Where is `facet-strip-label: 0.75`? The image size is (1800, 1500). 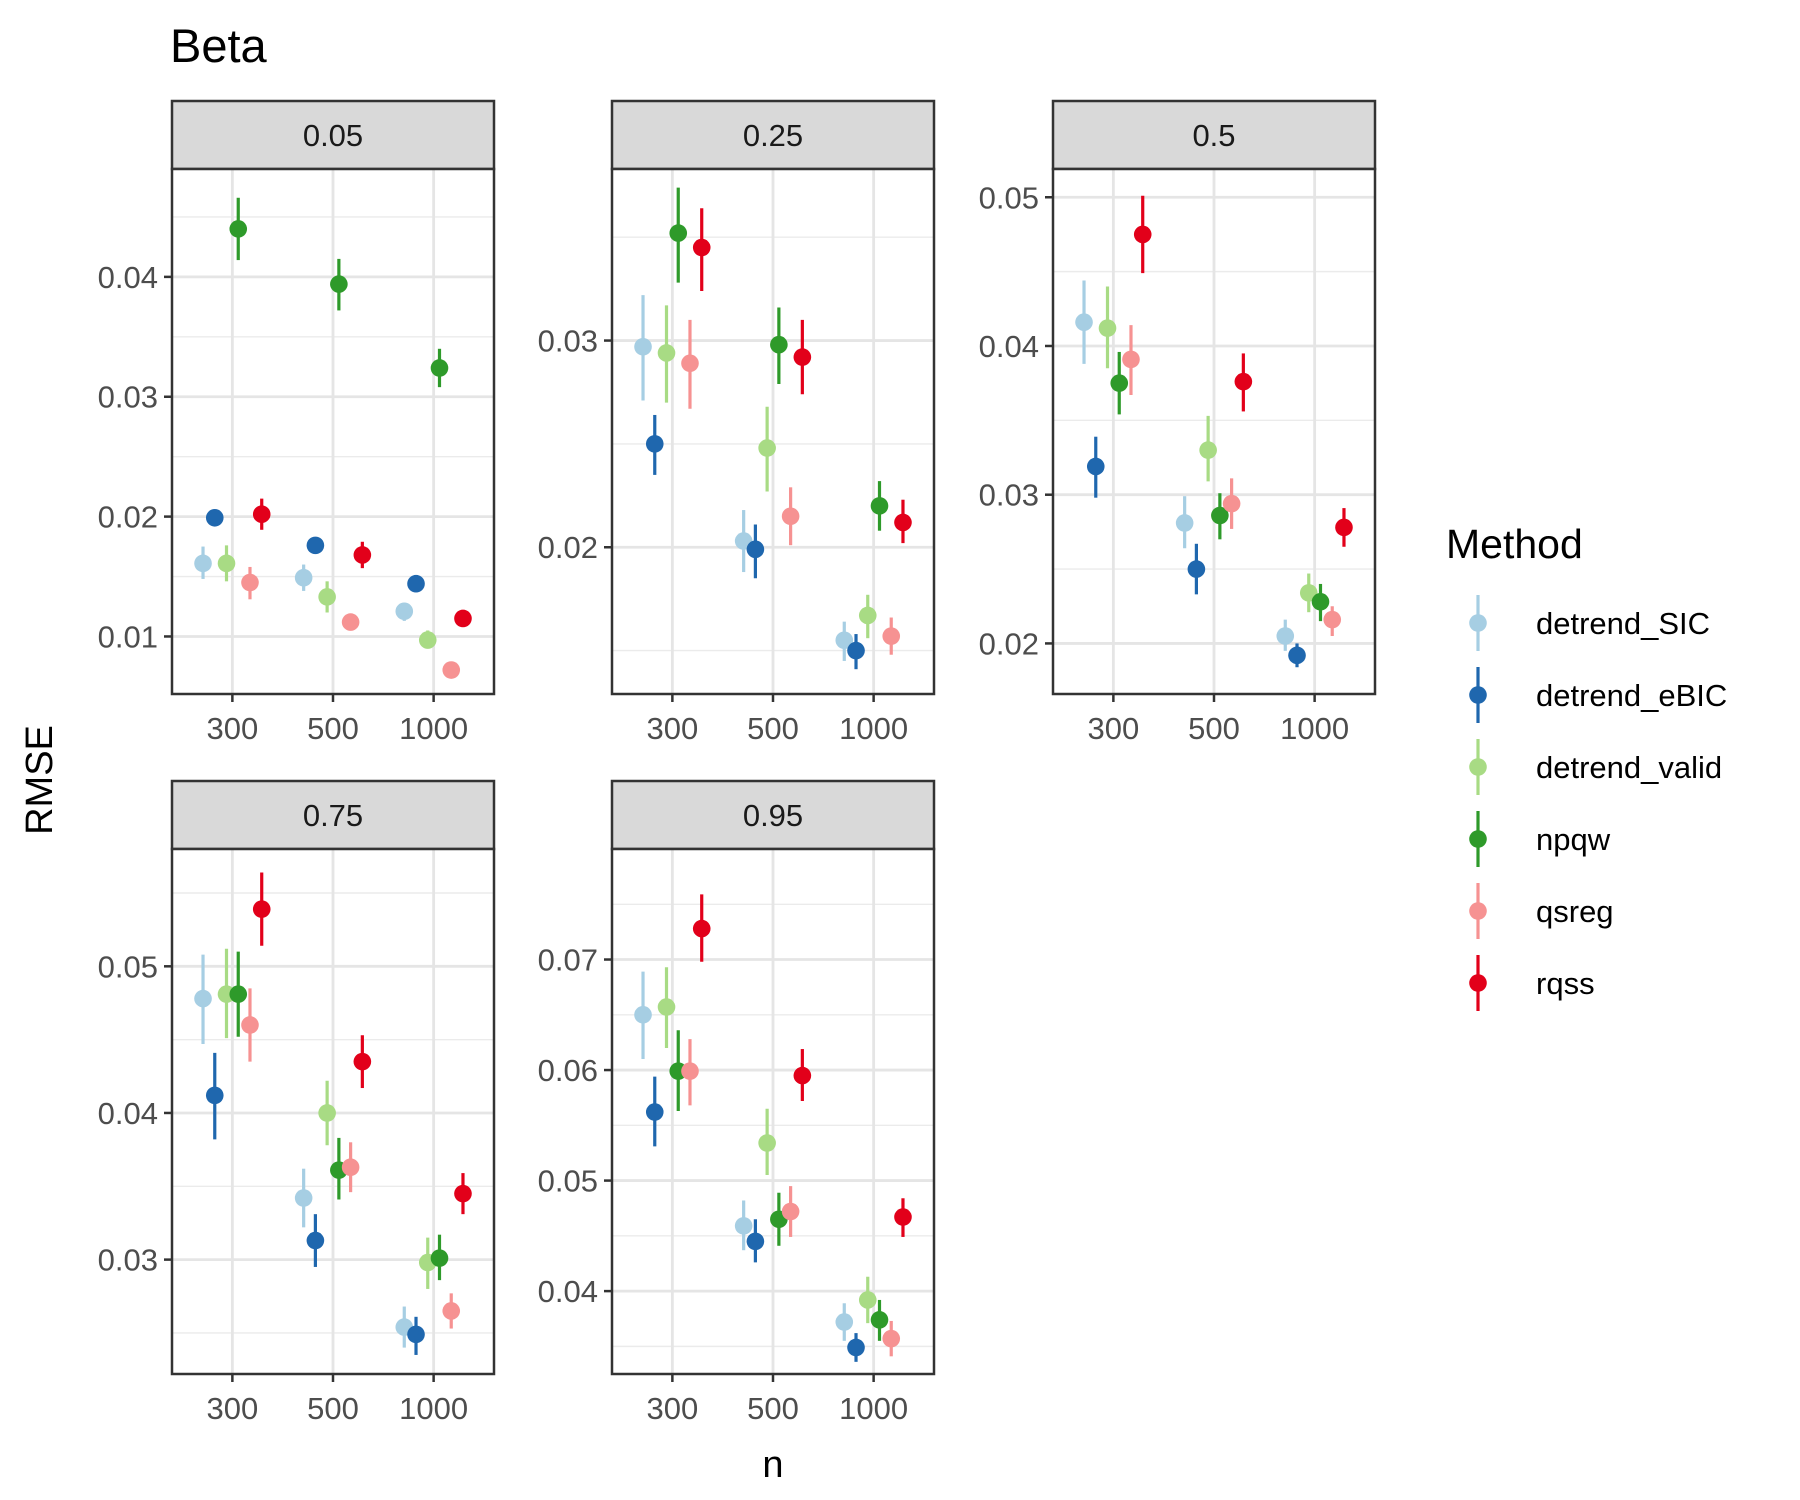 facet-strip-label: 0.75 is located at coordinates (333, 815).